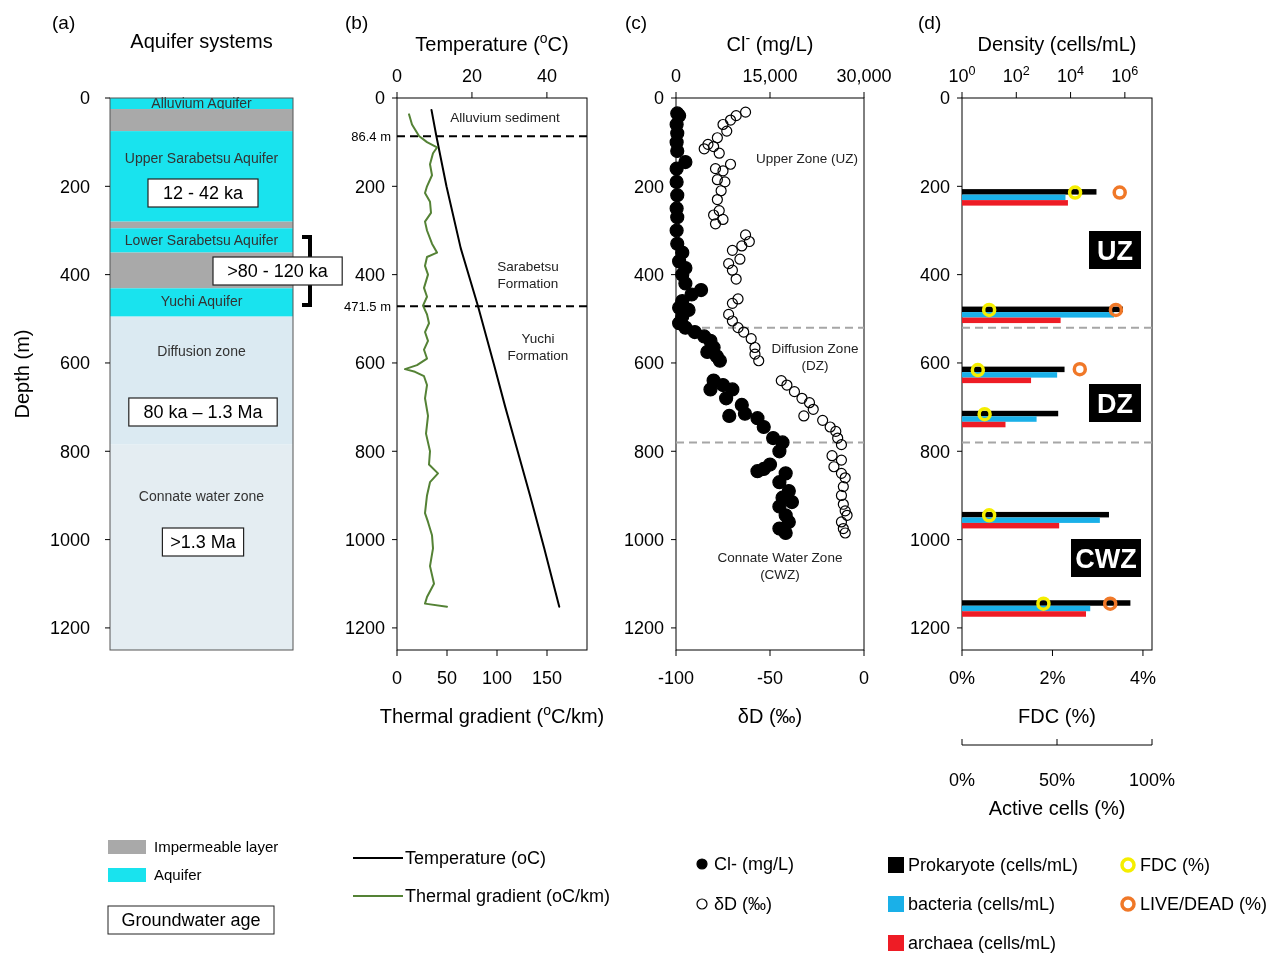 The image size is (1270, 955). I want to click on annotation: Sarabetsu Formation, so click(528, 275).